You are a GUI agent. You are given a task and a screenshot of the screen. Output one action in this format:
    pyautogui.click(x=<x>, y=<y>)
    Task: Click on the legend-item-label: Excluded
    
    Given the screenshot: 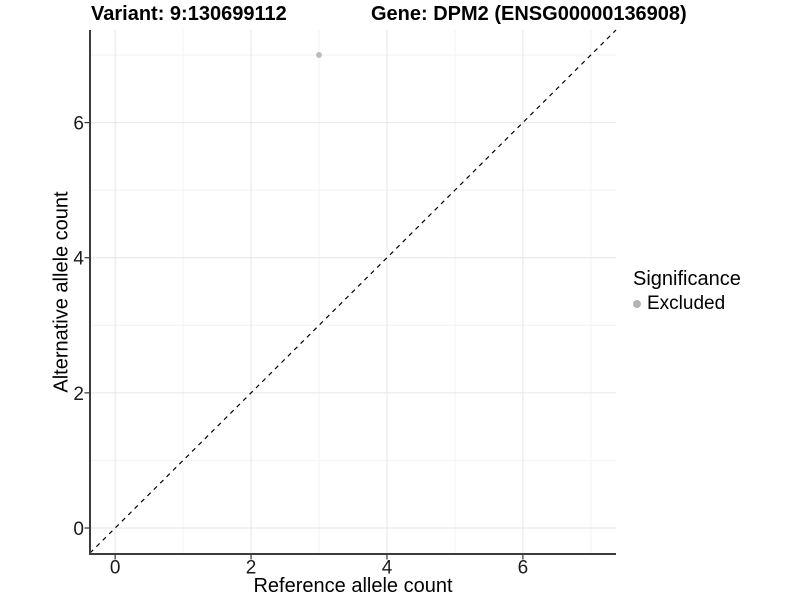 What is the action you would take?
    pyautogui.click(x=686, y=303)
    